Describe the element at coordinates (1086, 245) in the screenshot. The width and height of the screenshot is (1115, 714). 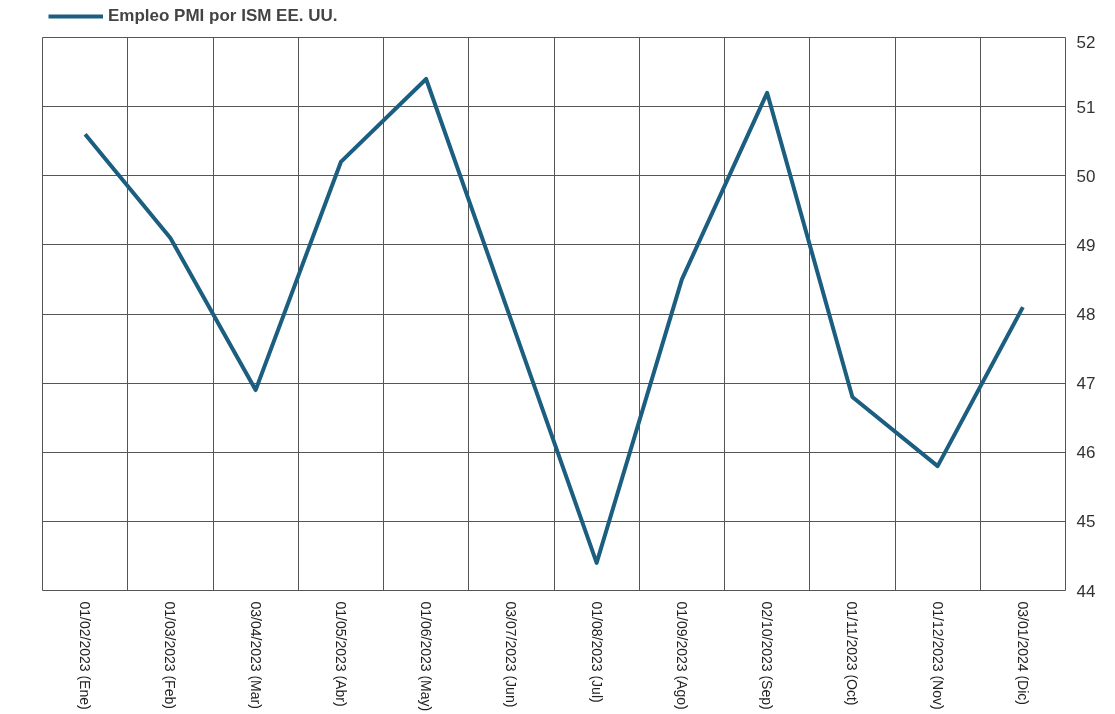
I see `y-tick-label: 49` at that location.